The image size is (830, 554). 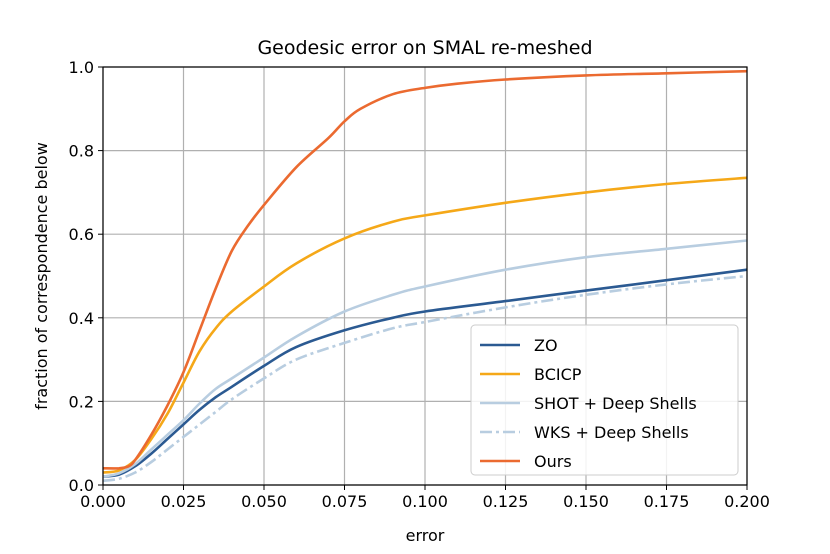 What do you see at coordinates (264, 501) in the screenshot?
I see `x-tick-label: 0.050` at bounding box center [264, 501].